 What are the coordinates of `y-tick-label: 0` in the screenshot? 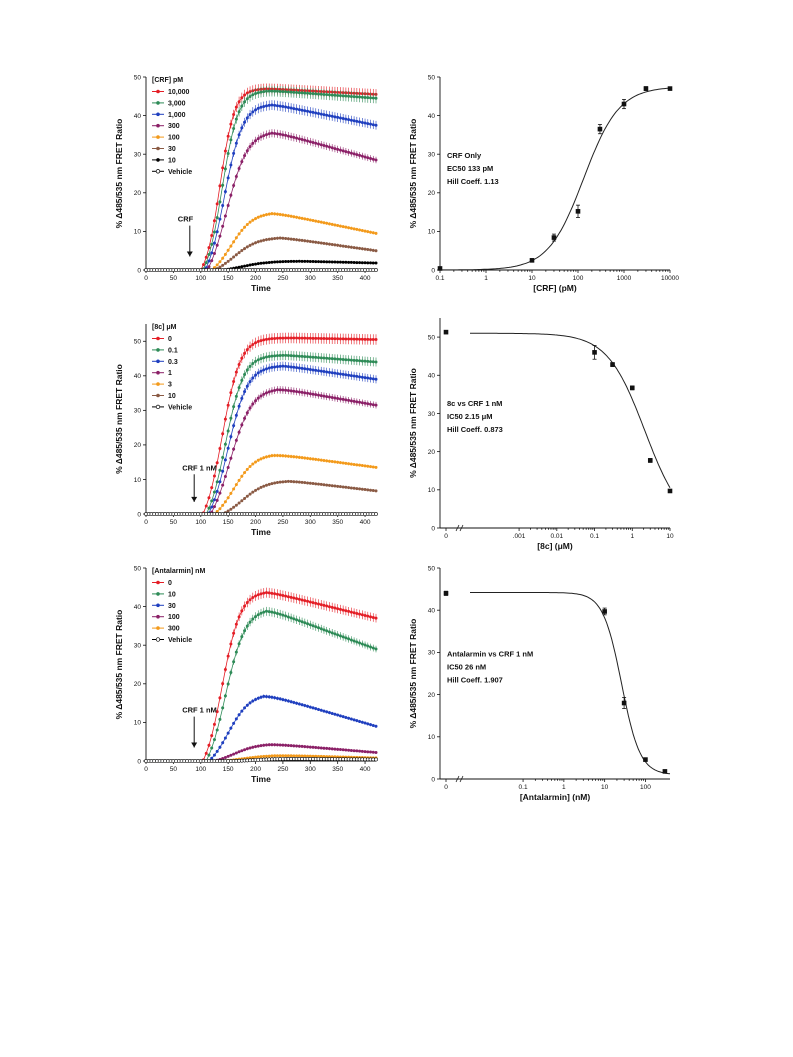 It's located at (139, 270).